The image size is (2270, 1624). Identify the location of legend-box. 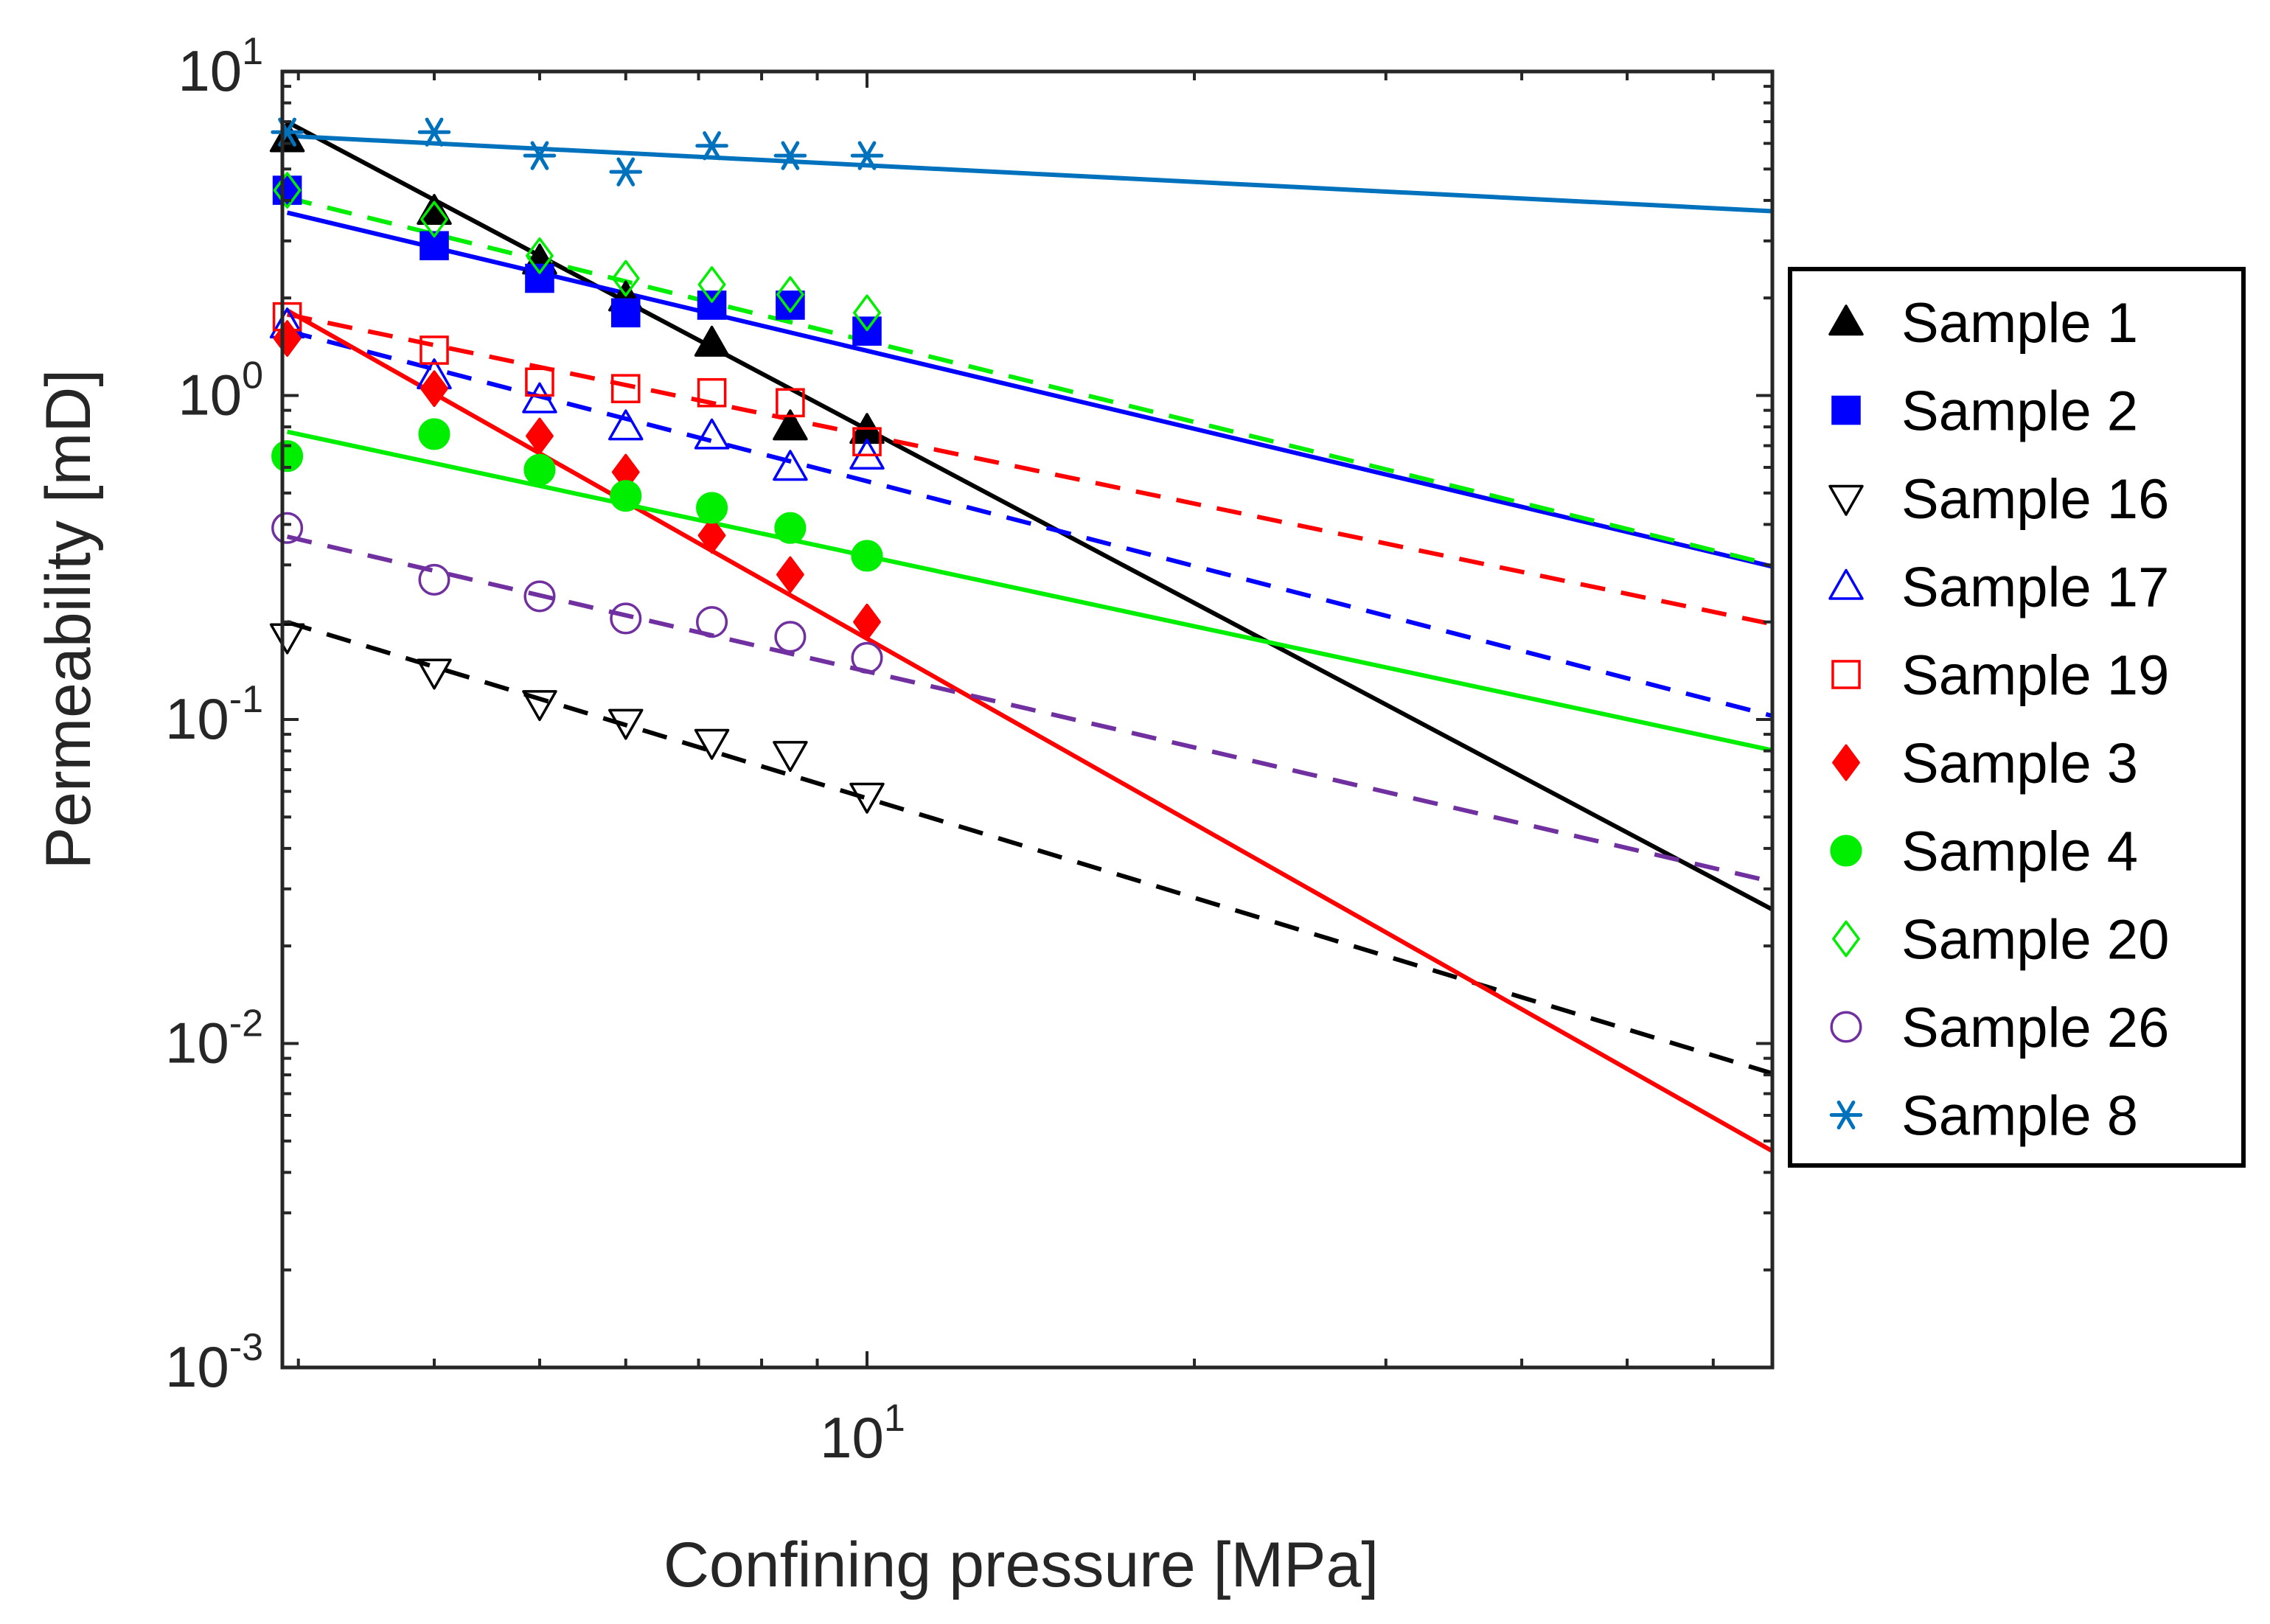
(2017, 717).